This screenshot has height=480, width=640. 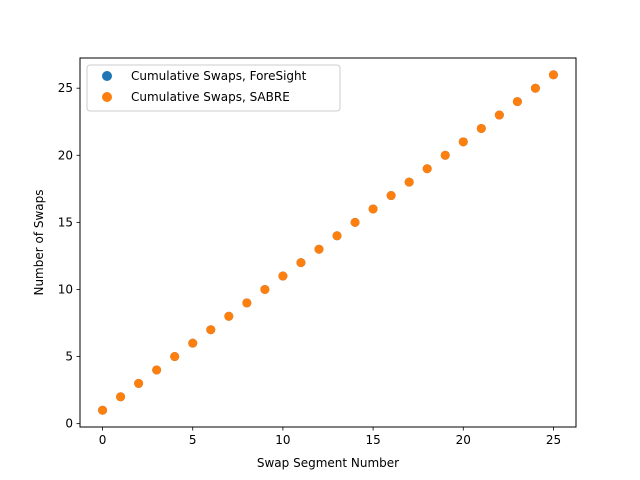 What do you see at coordinates (330, 437) in the screenshot?
I see `x-axis-ticks: 0 5 10 15 20 25` at bounding box center [330, 437].